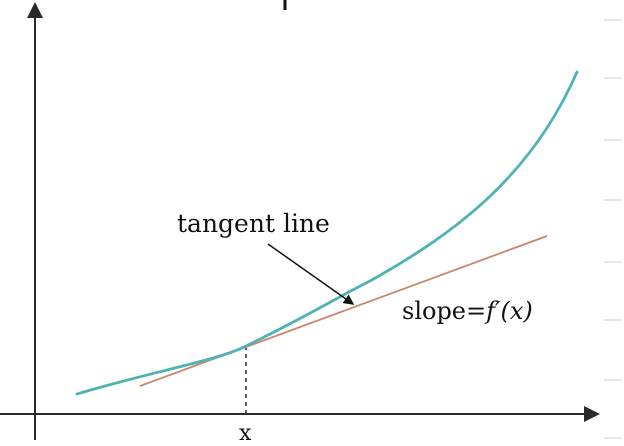  What do you see at coordinates (444, 311) in the screenshot?
I see `slope-prefix: slope=` at bounding box center [444, 311].